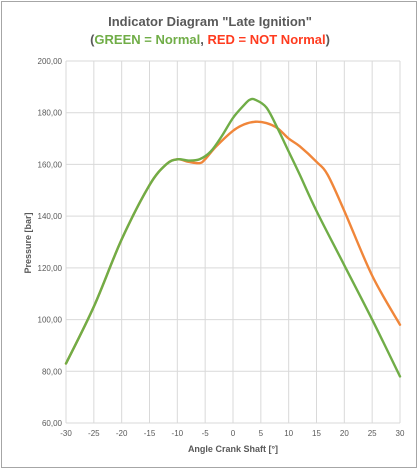  Describe the element at coordinates (372, 433) in the screenshot. I see `x-tick-label: 25` at that location.